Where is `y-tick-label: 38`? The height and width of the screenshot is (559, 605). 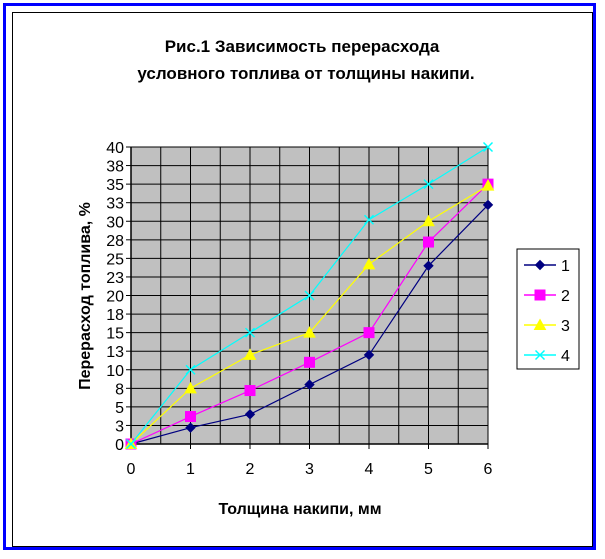
y-tick-label: 38 is located at coordinates (115, 167).